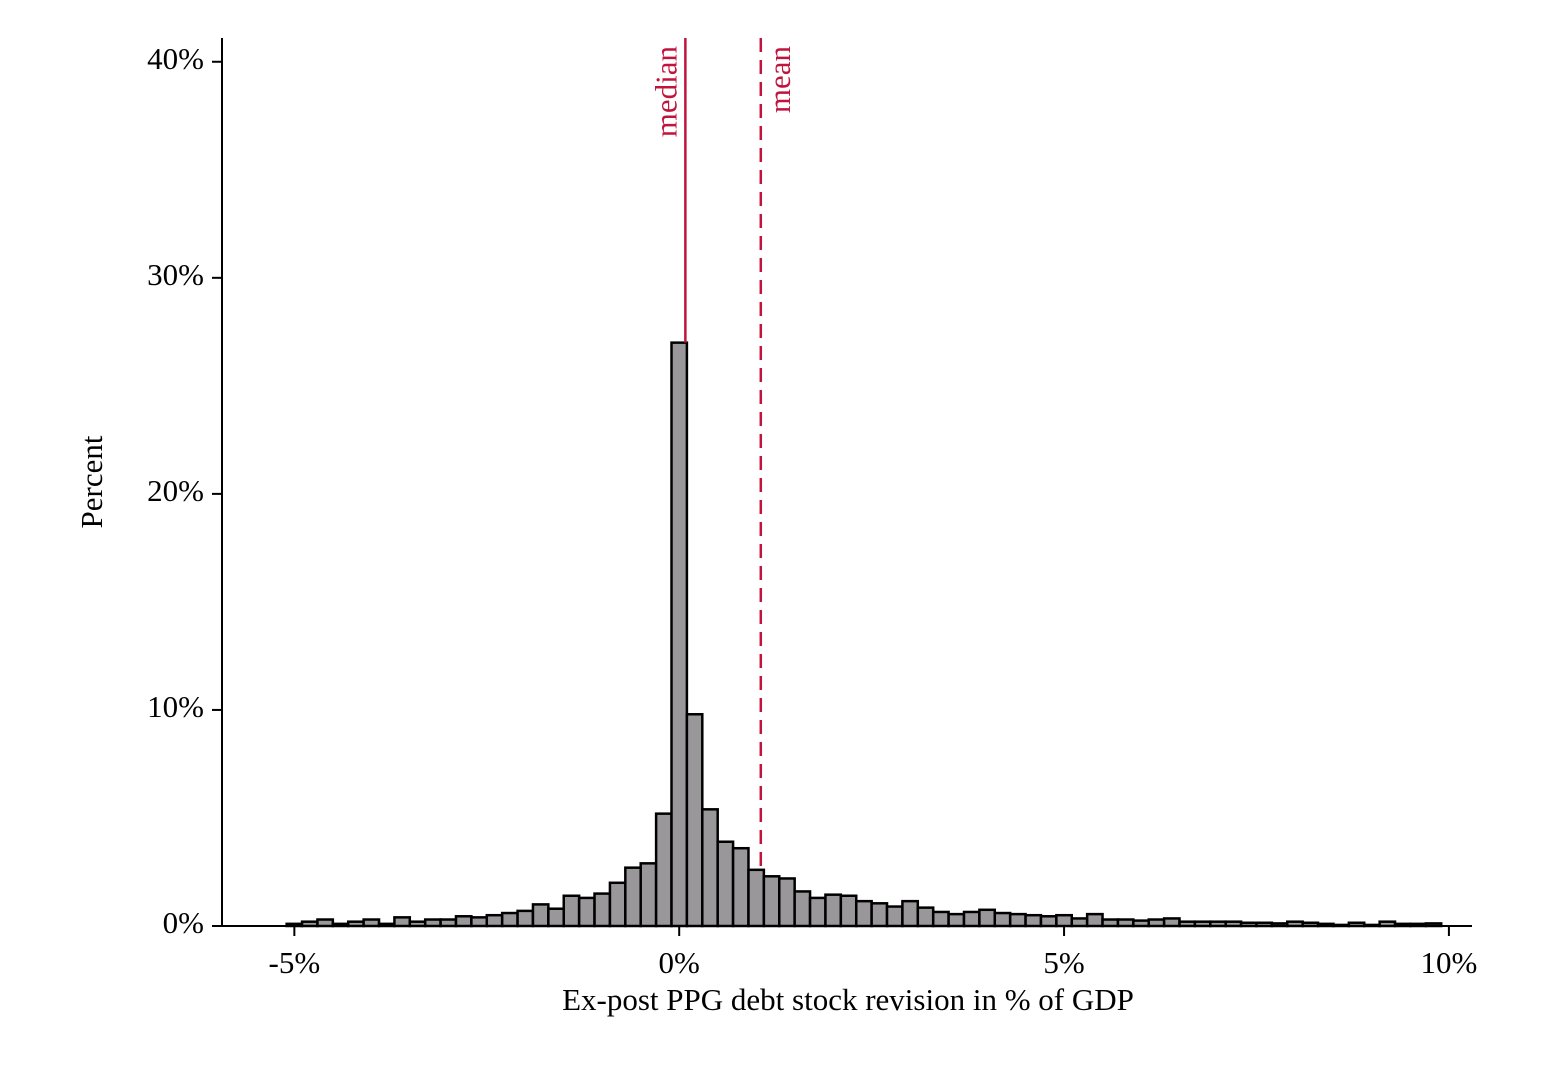  What do you see at coordinates (175, 706) in the screenshot?
I see `y-tick-label: 10%` at bounding box center [175, 706].